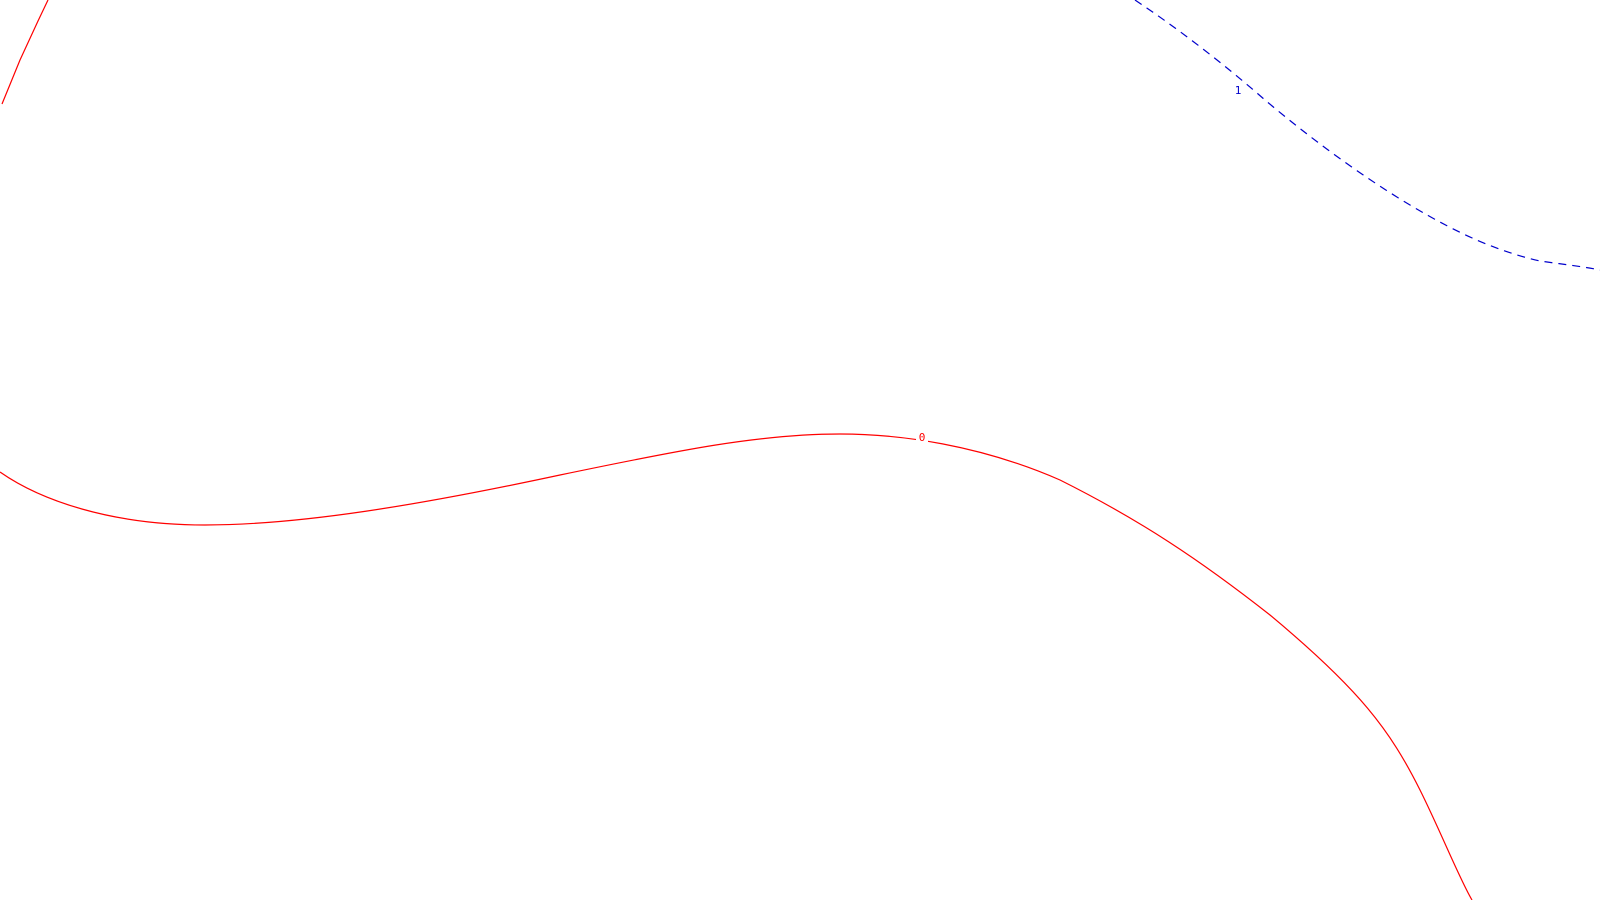 The height and width of the screenshot is (900, 1600). I want to click on contour-label-0: 0, so click(922, 437).